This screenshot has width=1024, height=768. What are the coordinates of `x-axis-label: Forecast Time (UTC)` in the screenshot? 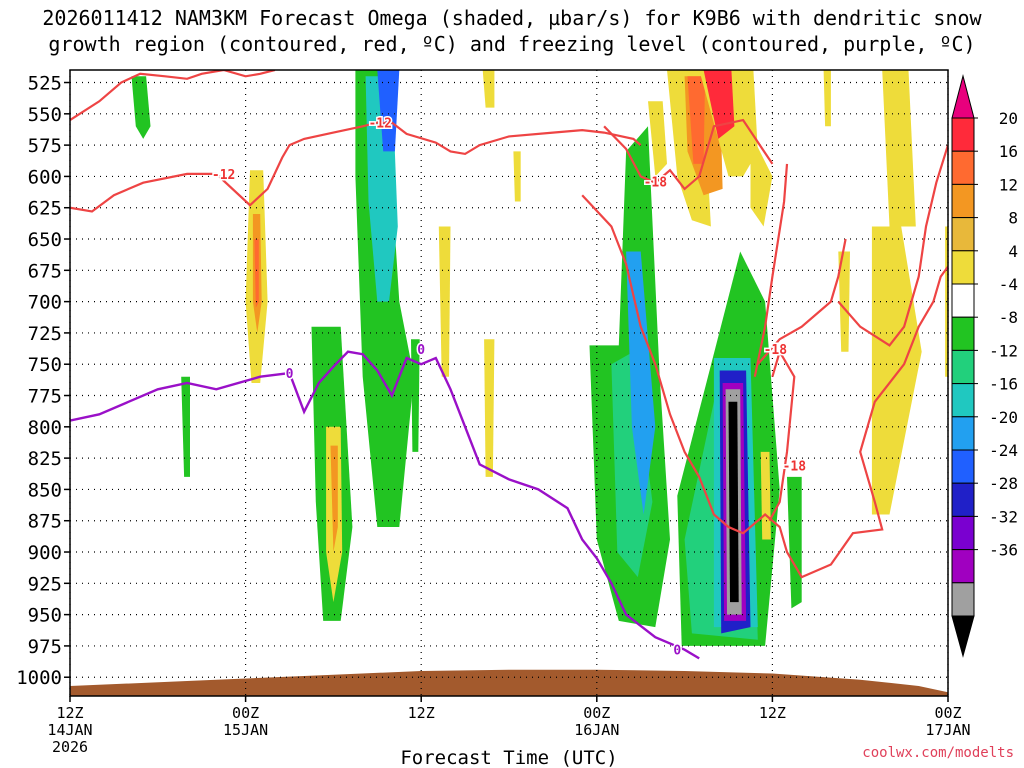 It's located at (508, 757).